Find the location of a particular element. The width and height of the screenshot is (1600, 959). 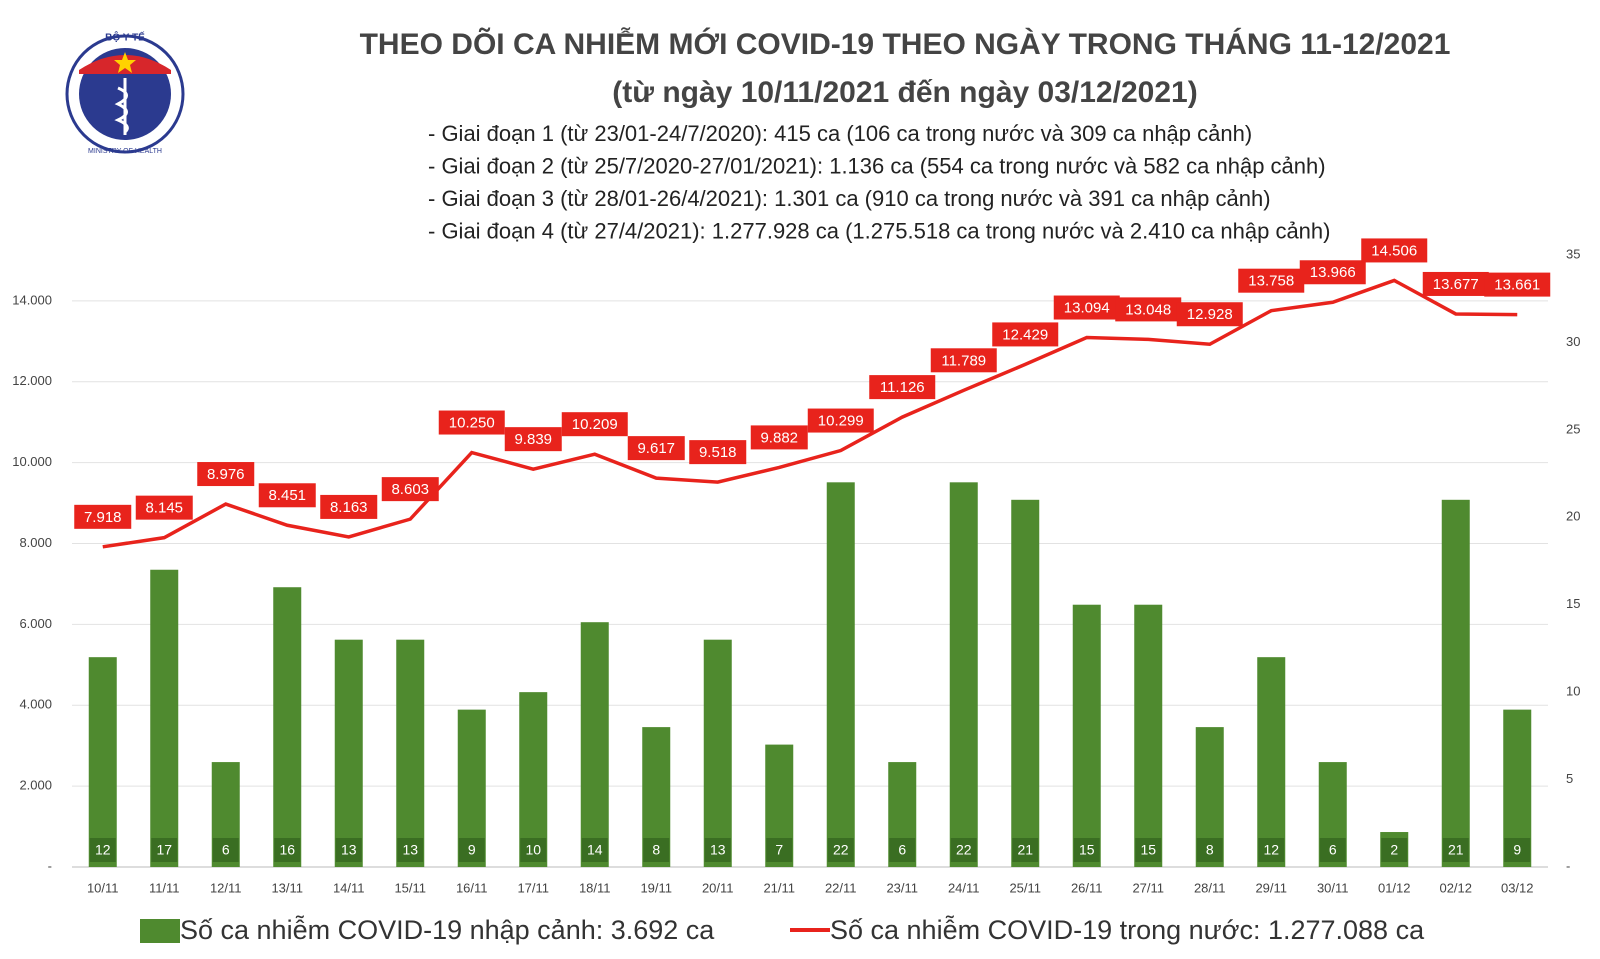

line-label: 8.145 is located at coordinates (164, 508).